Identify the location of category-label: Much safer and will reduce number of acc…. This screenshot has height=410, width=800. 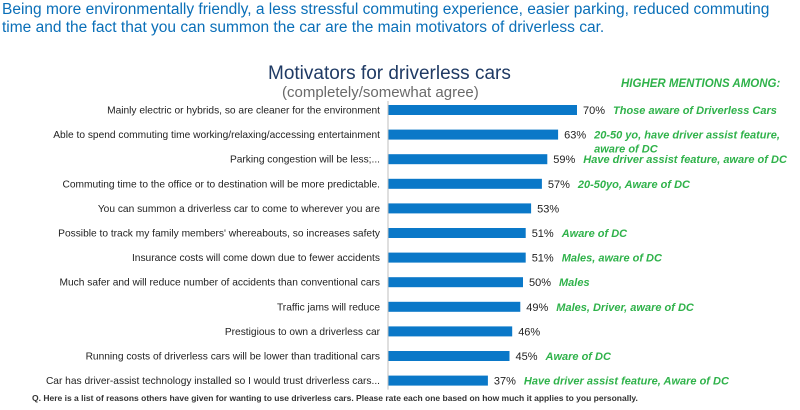
(219, 283).